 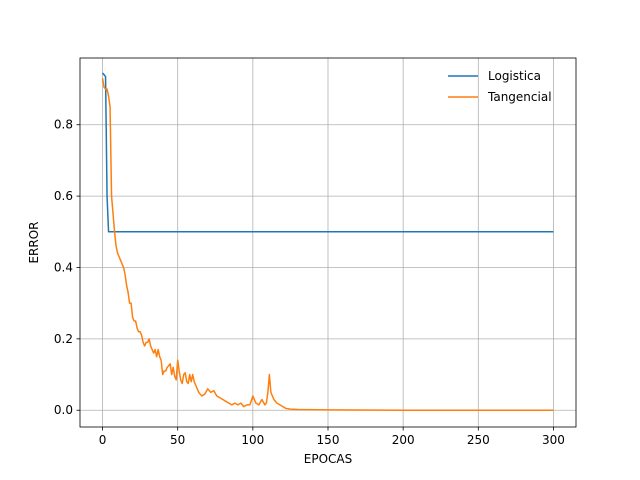 I want to click on y-tick-label: 0.2, so click(x=63, y=339).